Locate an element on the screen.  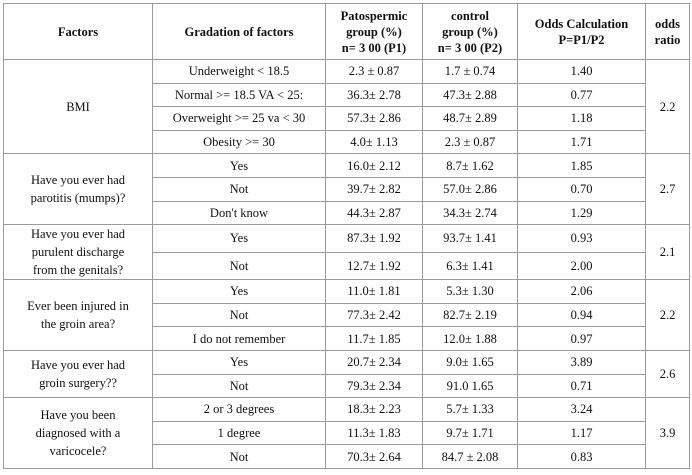
table-row: Obesity >= 30 4.0± 1.13 2.3 ± 0.87 1.71 is located at coordinates (347, 142).